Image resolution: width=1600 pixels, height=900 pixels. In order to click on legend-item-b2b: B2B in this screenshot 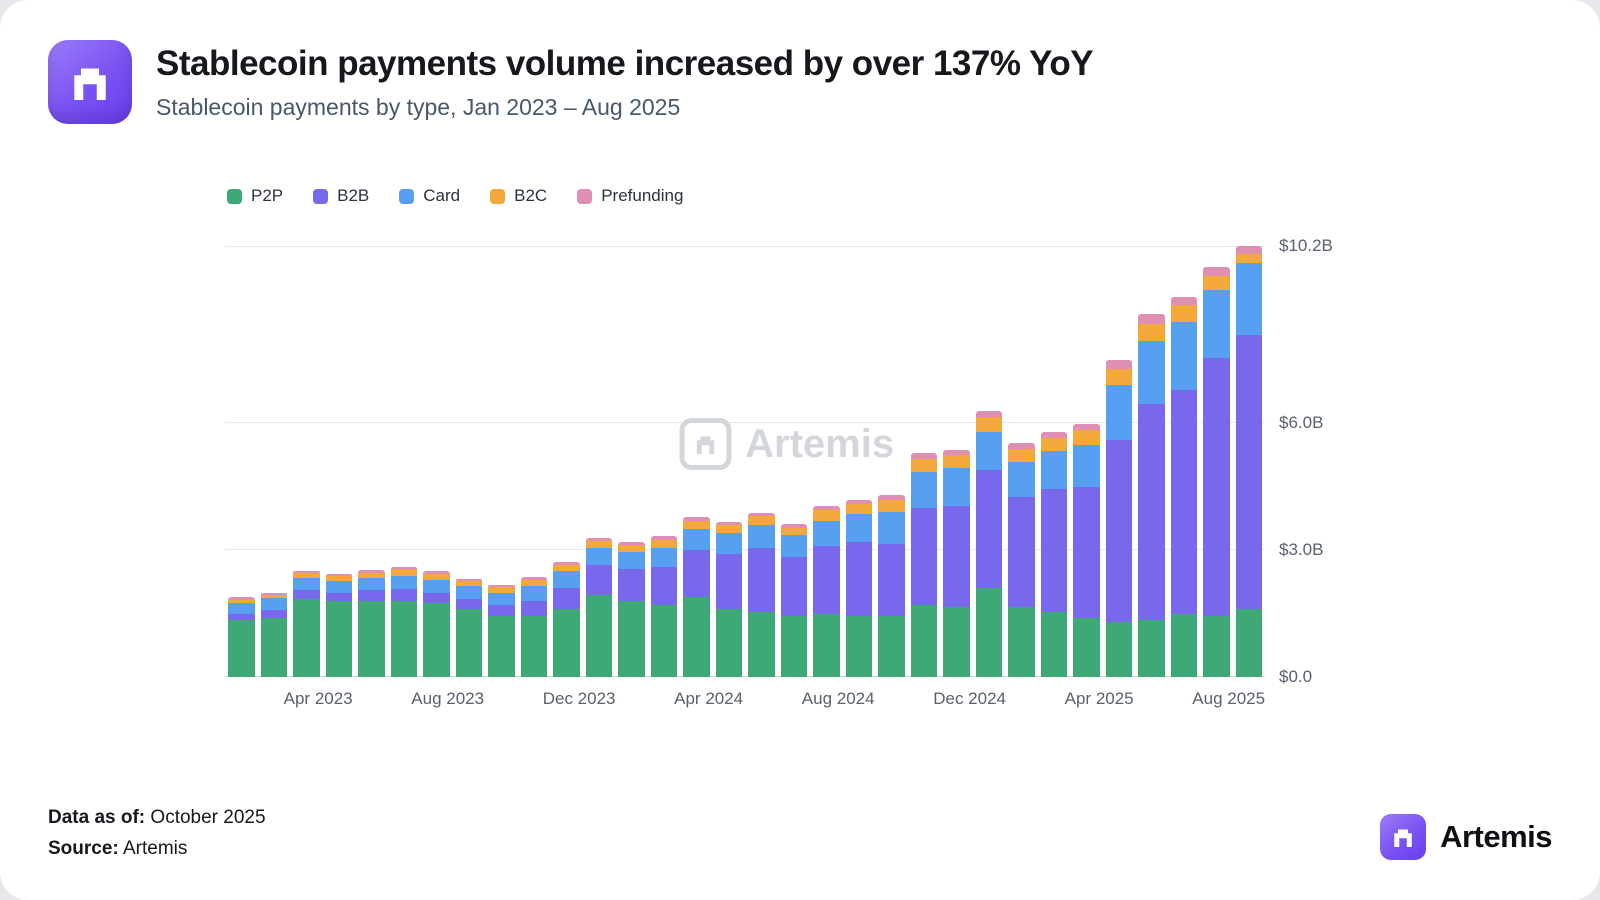, I will do `click(341, 196)`.